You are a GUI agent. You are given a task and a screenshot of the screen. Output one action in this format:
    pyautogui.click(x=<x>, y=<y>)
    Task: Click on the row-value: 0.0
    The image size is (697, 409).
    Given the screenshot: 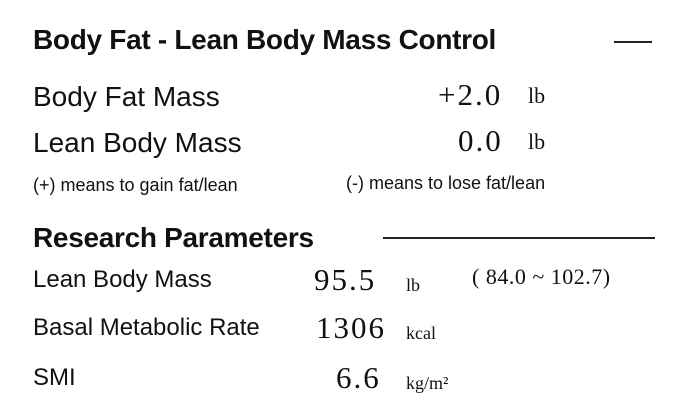 What is the action you would take?
    pyautogui.click(x=480, y=140)
    